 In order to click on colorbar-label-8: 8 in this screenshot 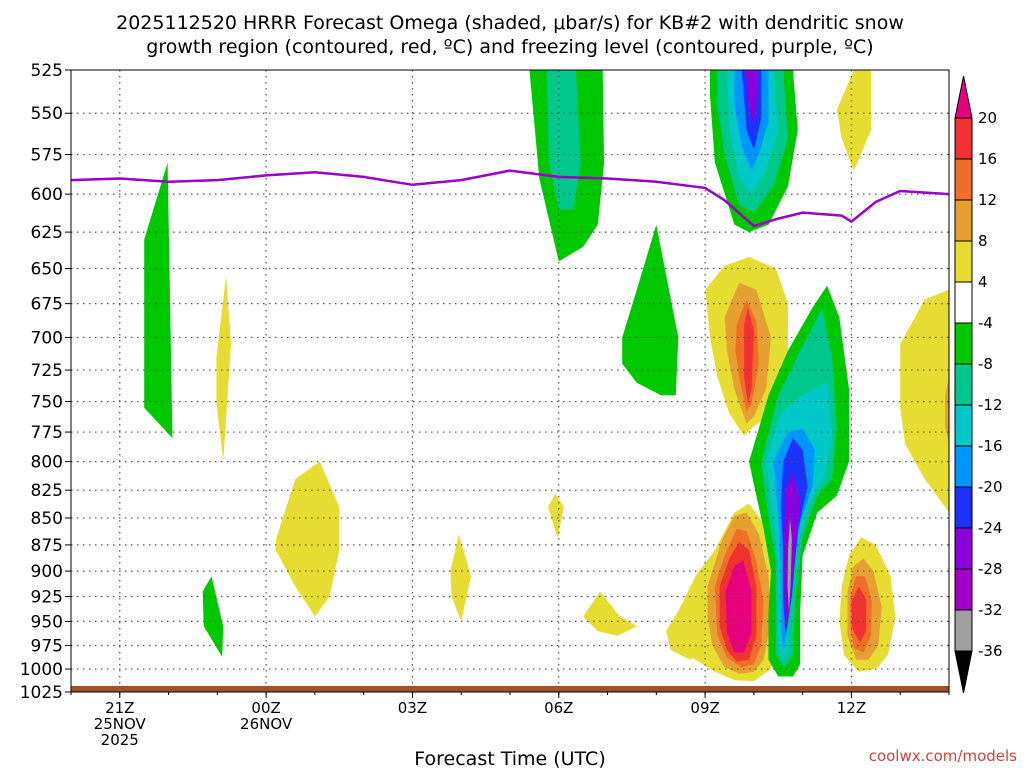, I will do `click(983, 241)`.